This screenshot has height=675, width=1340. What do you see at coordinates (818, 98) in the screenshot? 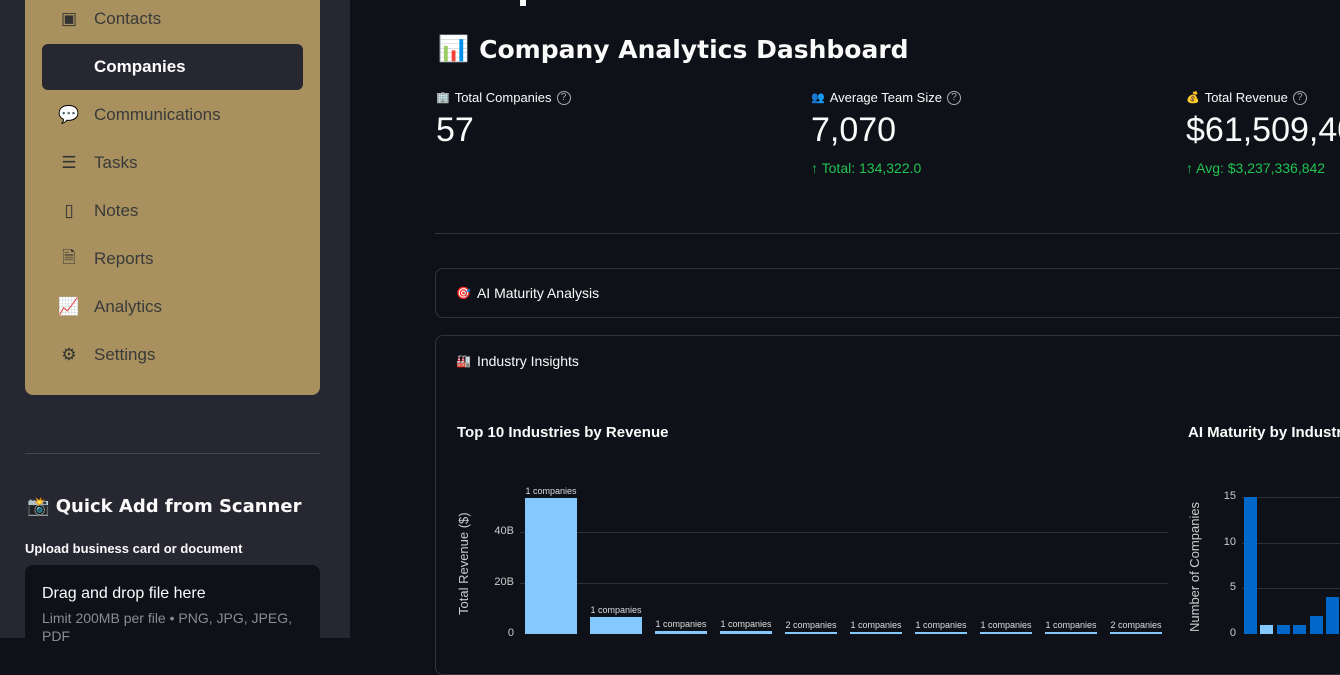
I see `metric-icon: 👥` at bounding box center [818, 98].